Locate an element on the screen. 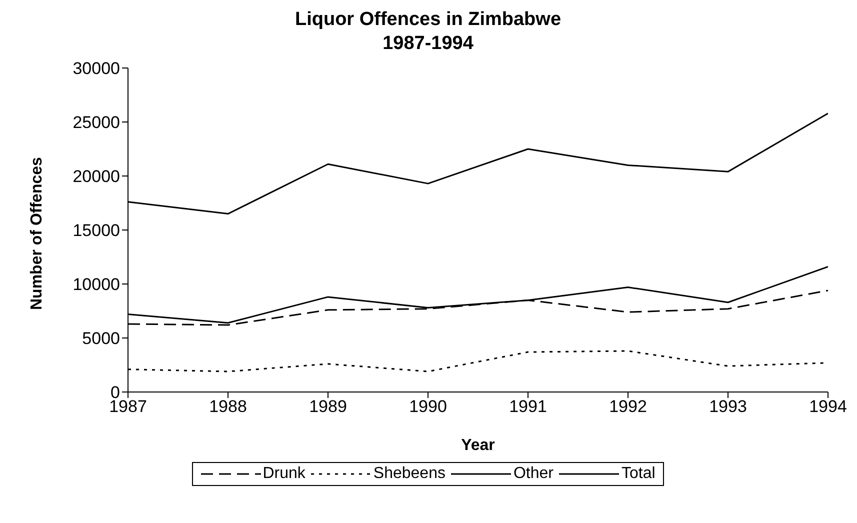 This screenshot has height=523, width=857. y-tick-label: 15000 is located at coordinates (96, 230).